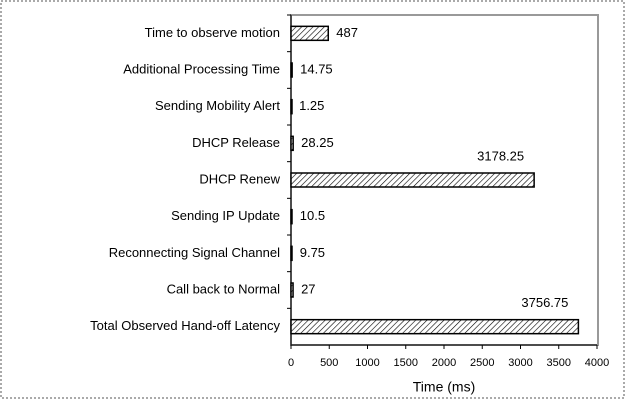 The width and height of the screenshot is (626, 400). What do you see at coordinates (559, 363) in the screenshot?
I see `x-tick-label: 3500` at bounding box center [559, 363].